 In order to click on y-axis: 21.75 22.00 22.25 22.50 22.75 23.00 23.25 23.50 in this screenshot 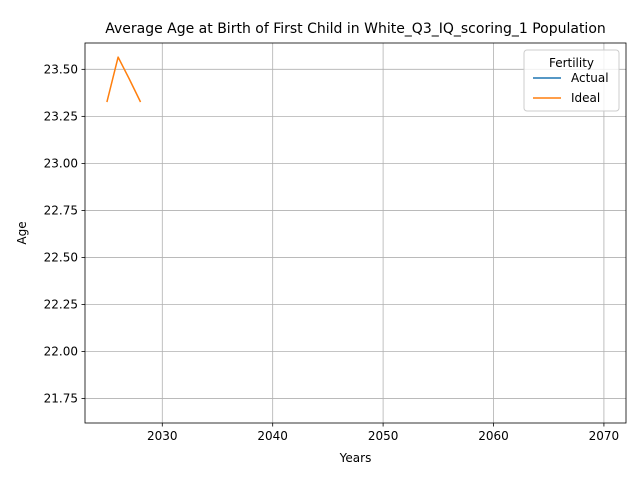, I will do `click(64, 234)`.